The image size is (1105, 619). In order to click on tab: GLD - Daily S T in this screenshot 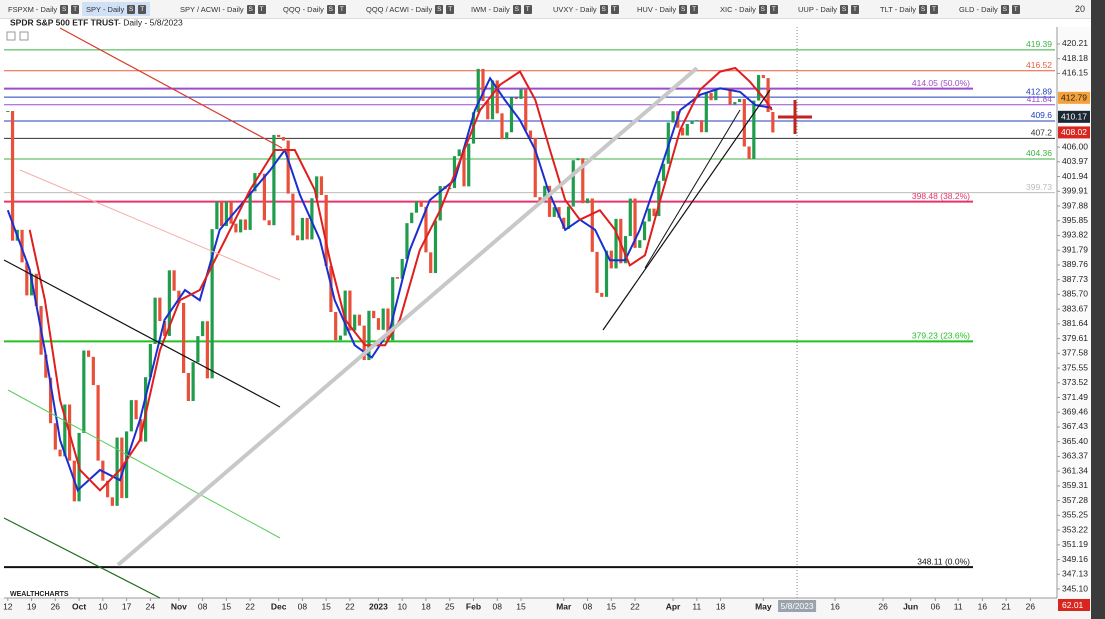, I will do `click(989, 9)`.